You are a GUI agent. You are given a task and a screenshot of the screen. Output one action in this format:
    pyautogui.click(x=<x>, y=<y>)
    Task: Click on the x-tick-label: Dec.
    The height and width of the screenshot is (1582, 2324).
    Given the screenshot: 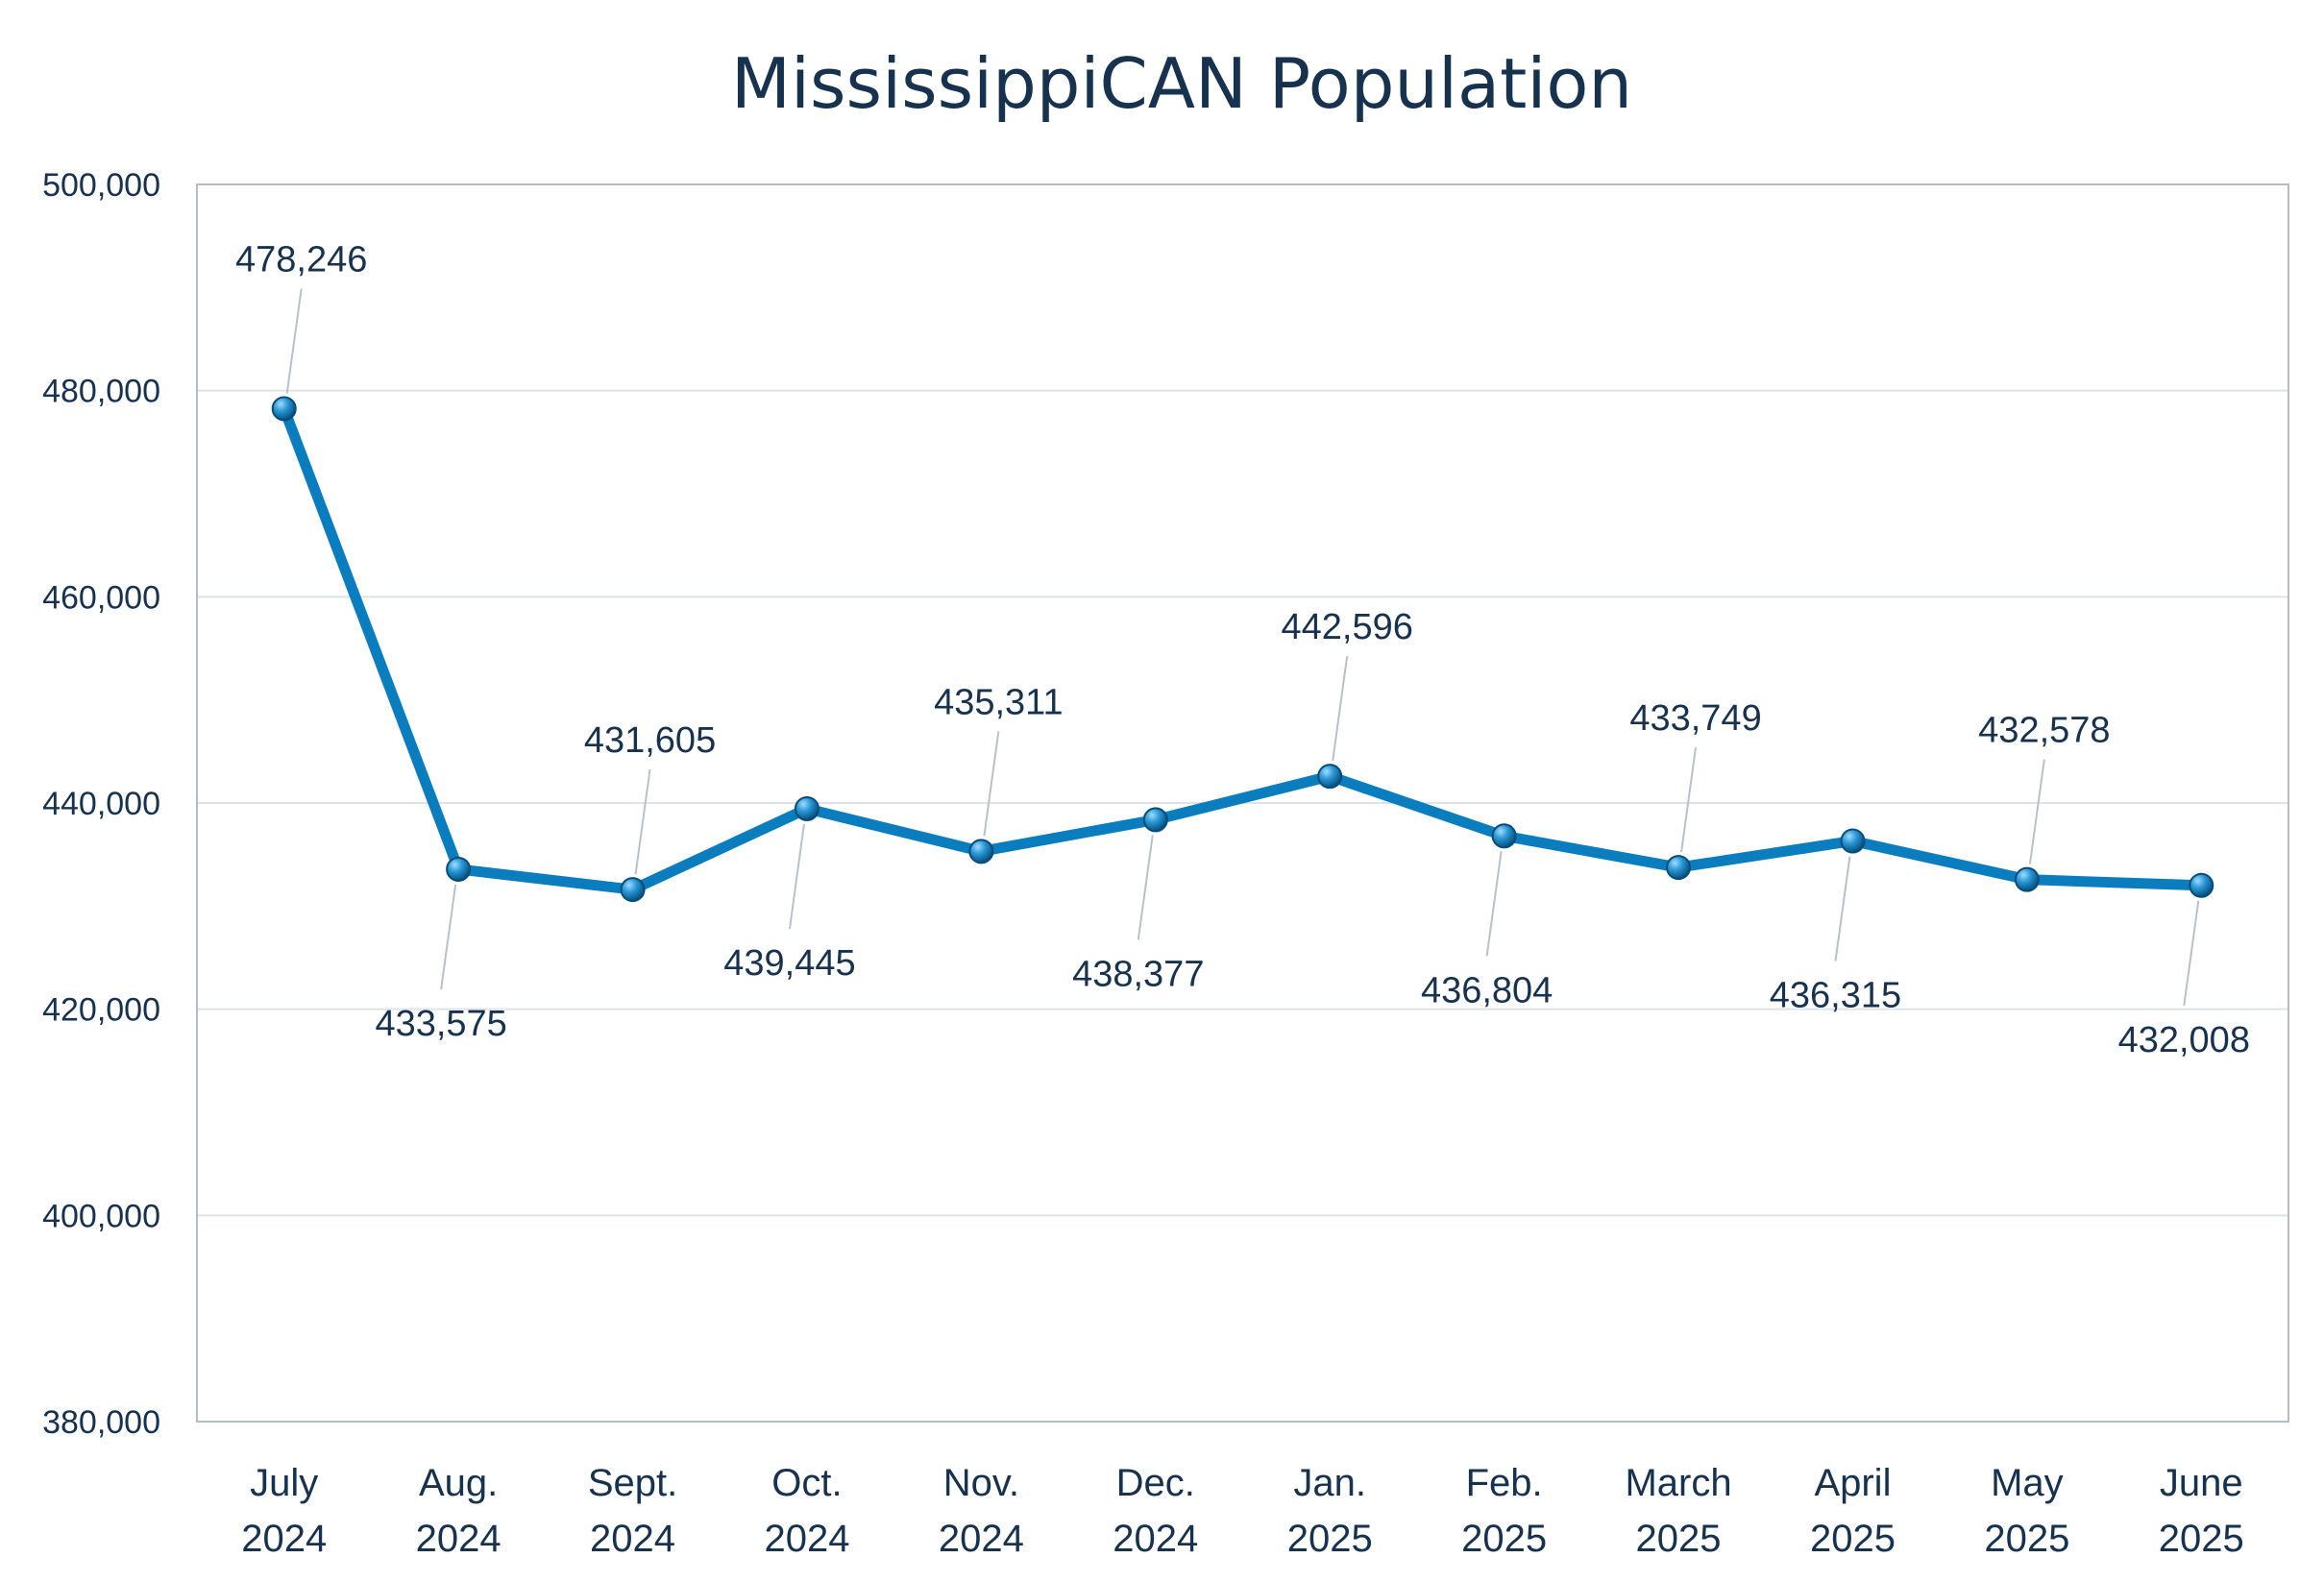 What is the action you would take?
    pyautogui.click(x=1155, y=1483)
    